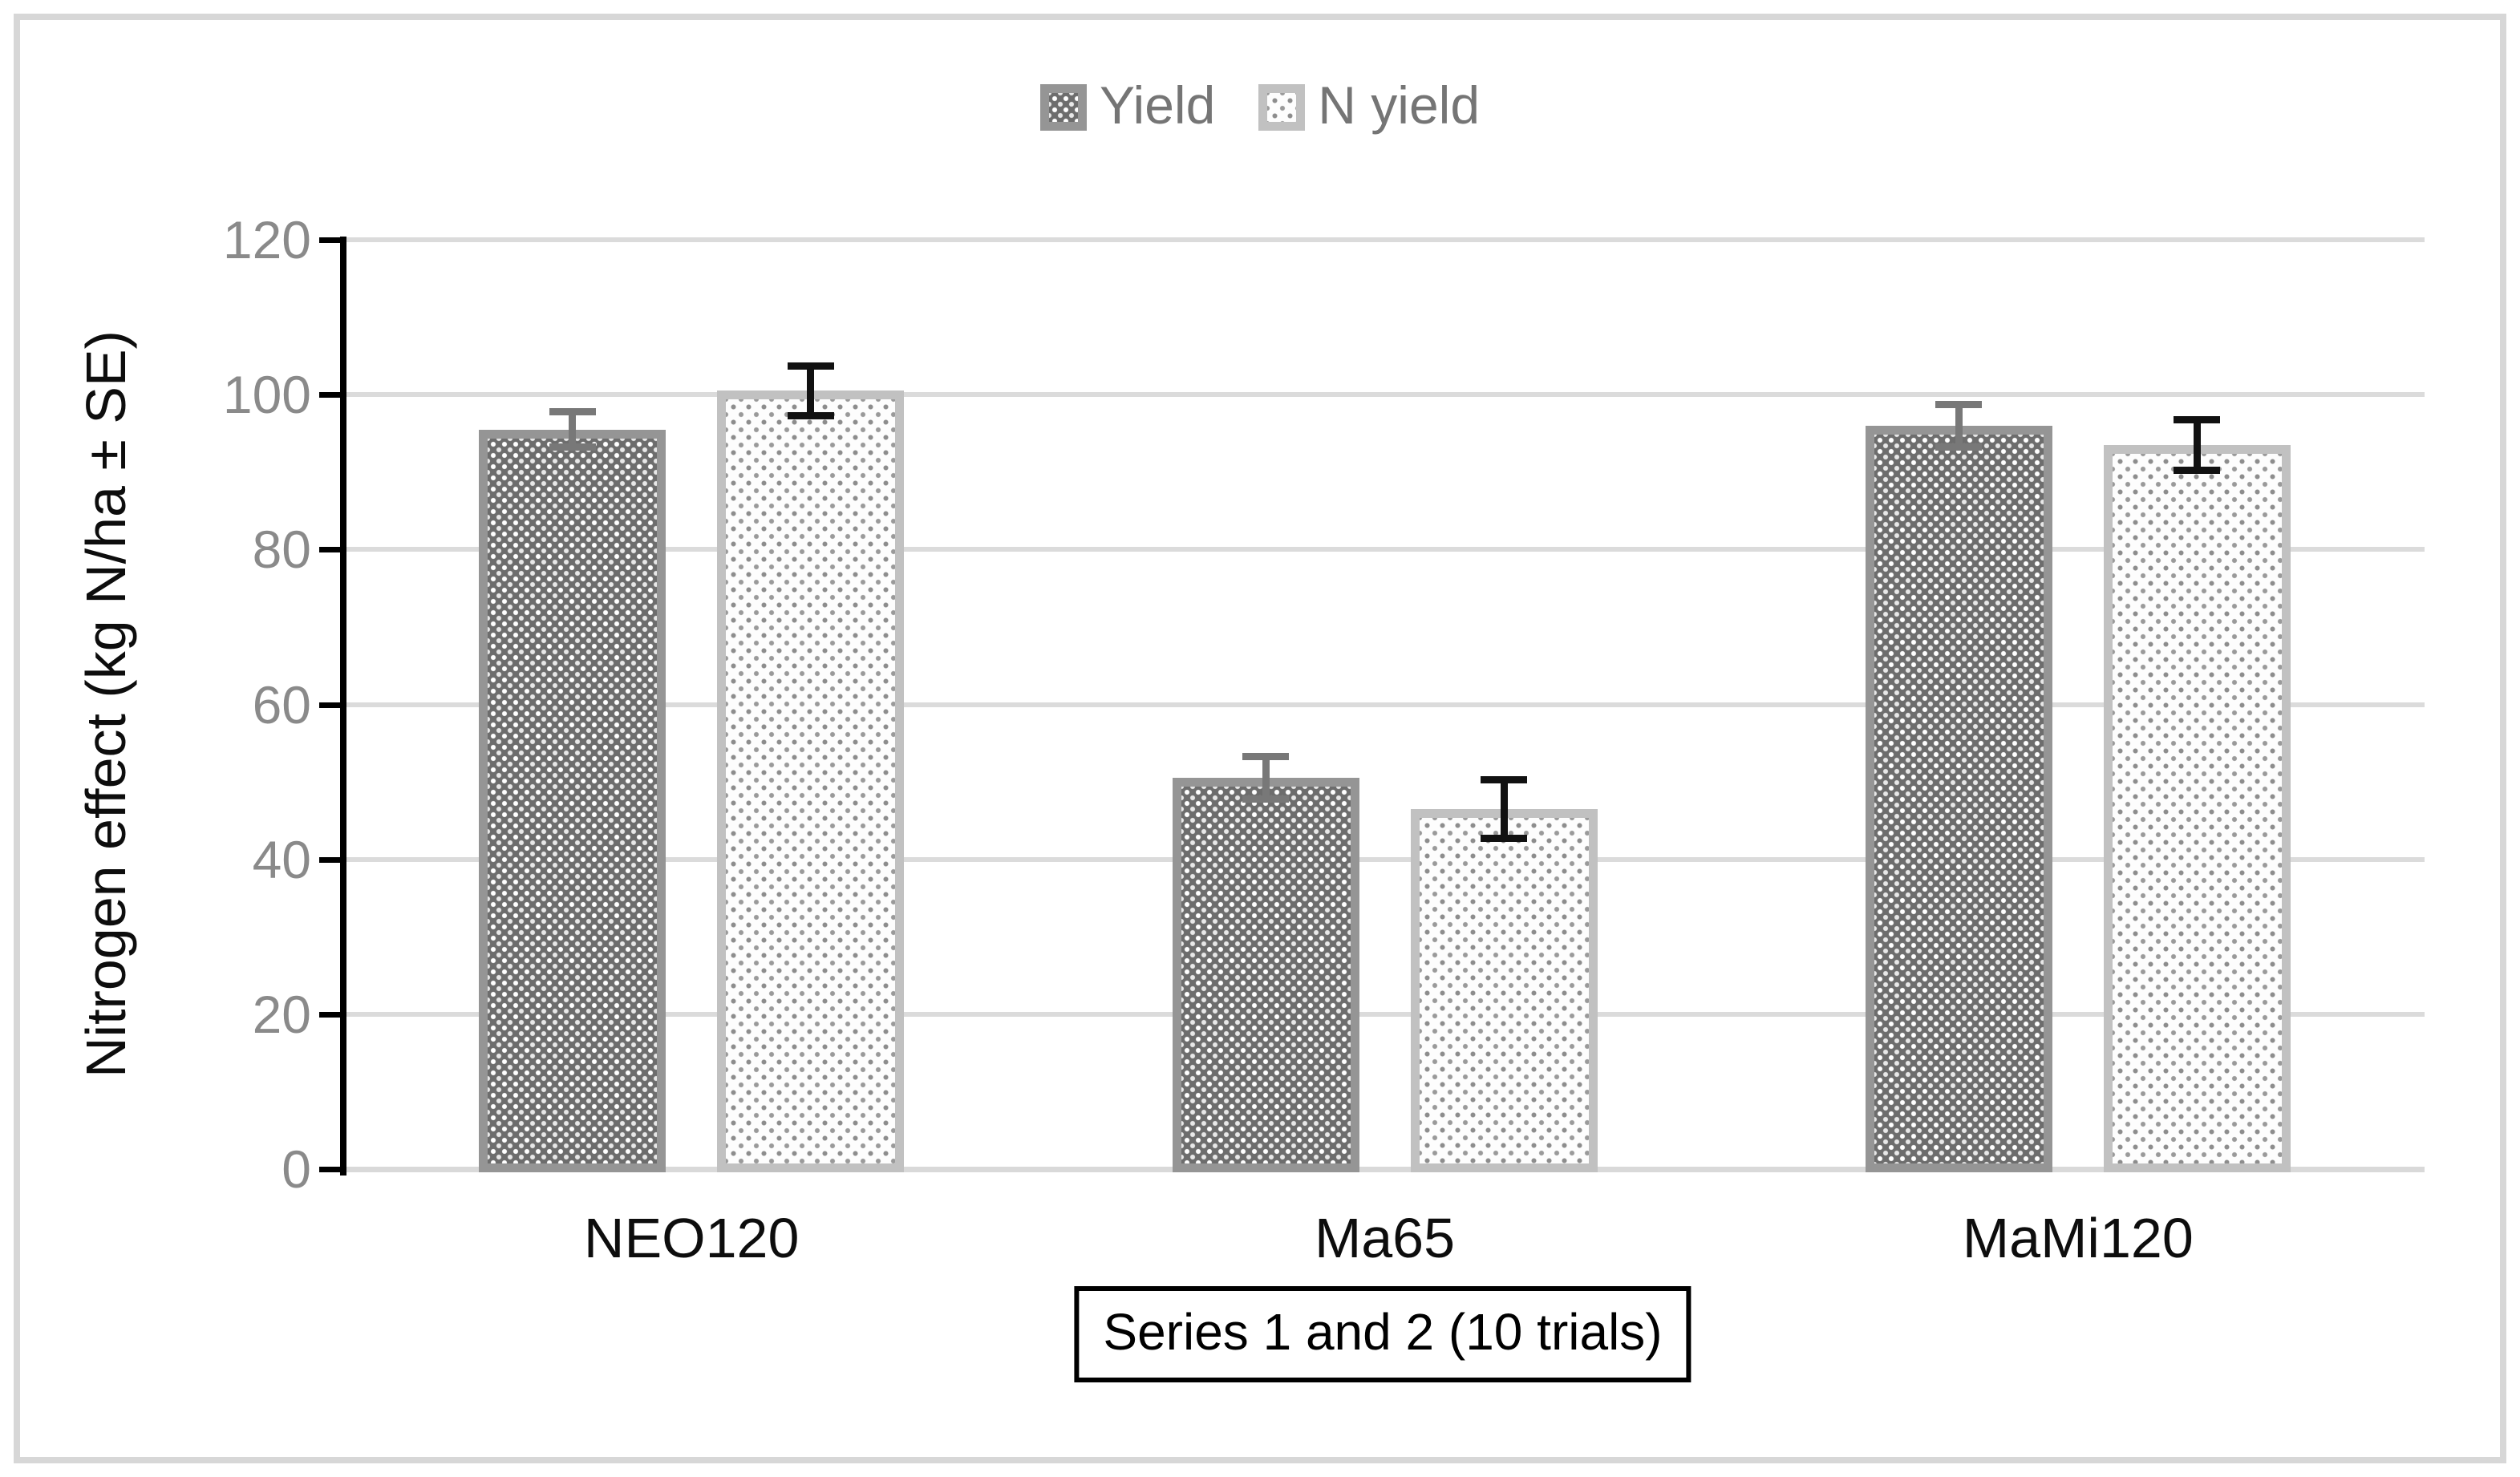 The width and height of the screenshot is (2520, 1477). Describe the element at coordinates (573, 429) in the screenshot. I see `error-bar-yield-neo120` at that location.